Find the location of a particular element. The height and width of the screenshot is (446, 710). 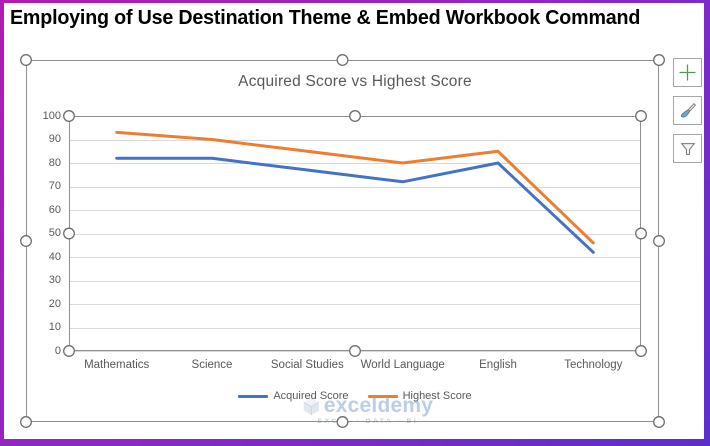

chart-styles-button is located at coordinates (687, 110).